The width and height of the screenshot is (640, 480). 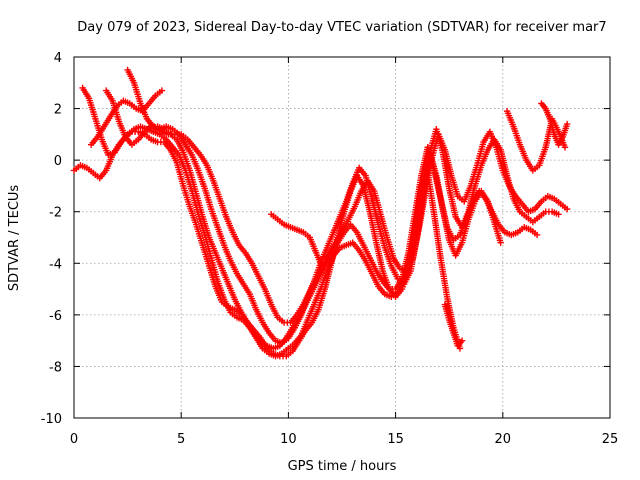 I want to click on series-track-j, so click(x=453, y=325).